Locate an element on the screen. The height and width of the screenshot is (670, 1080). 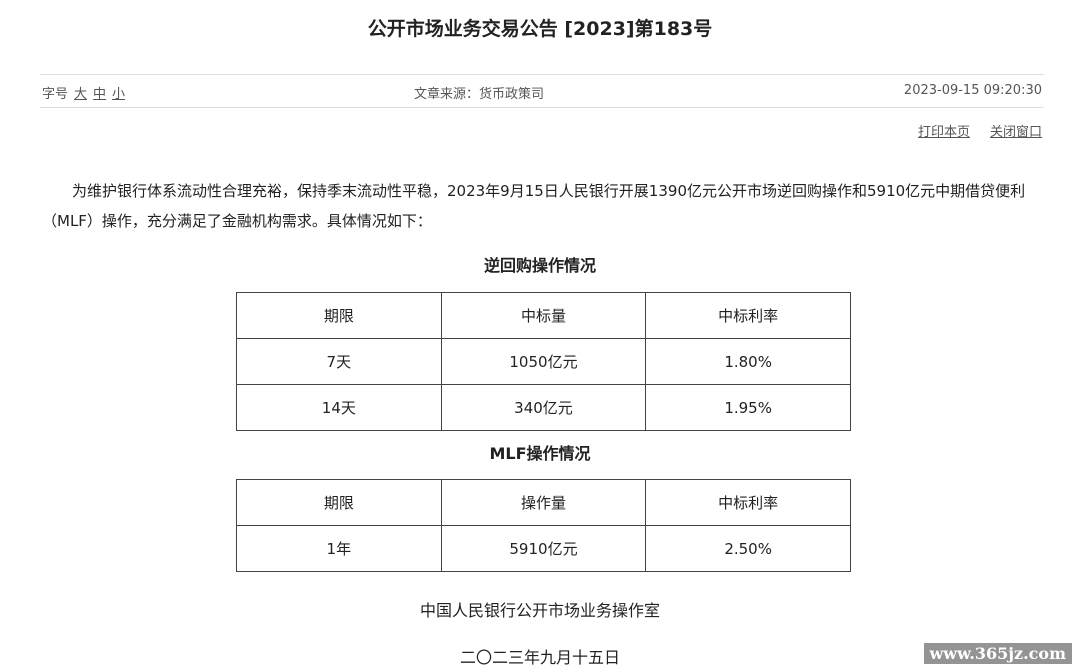
table-cell: 2.50% is located at coordinates (748, 548).